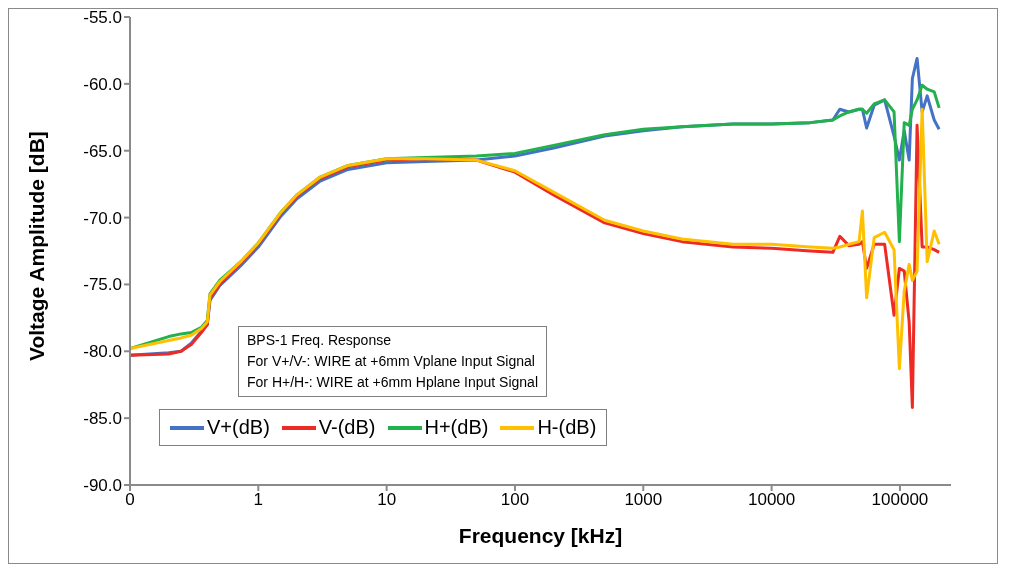 The width and height of the screenshot is (1009, 574). What do you see at coordinates (102, 352) in the screenshot?
I see `y-tick-label: -80.0` at bounding box center [102, 352].